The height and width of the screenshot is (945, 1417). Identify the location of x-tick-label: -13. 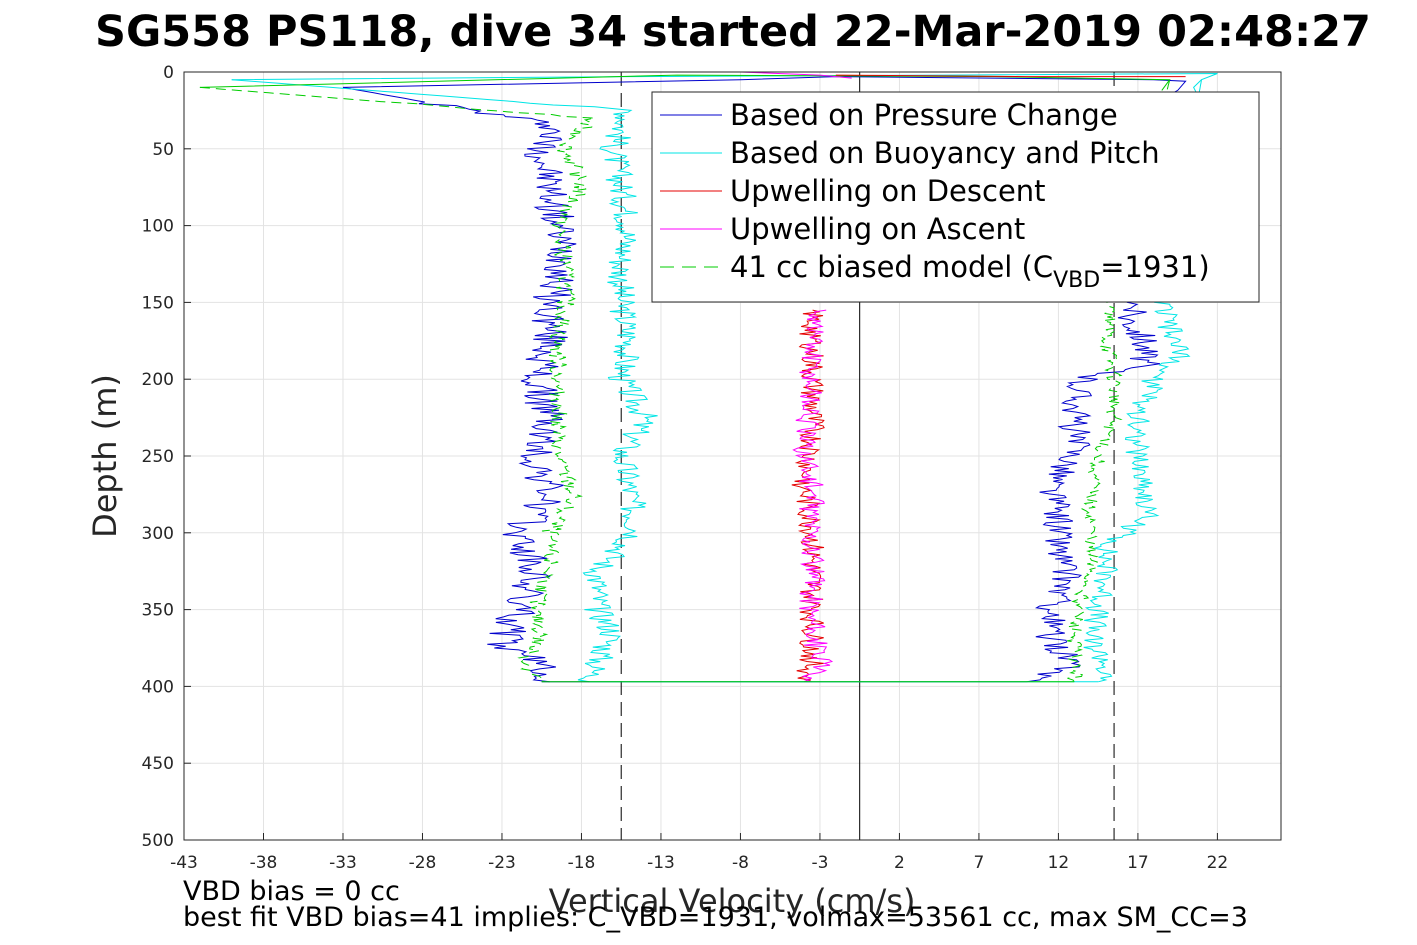
(661, 863).